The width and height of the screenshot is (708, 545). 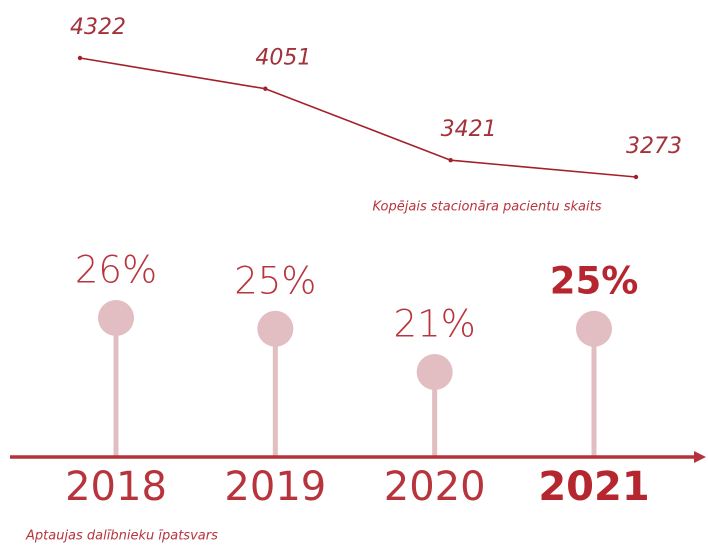 What do you see at coordinates (435, 487) in the screenshot?
I see `year-label: 2020` at bounding box center [435, 487].